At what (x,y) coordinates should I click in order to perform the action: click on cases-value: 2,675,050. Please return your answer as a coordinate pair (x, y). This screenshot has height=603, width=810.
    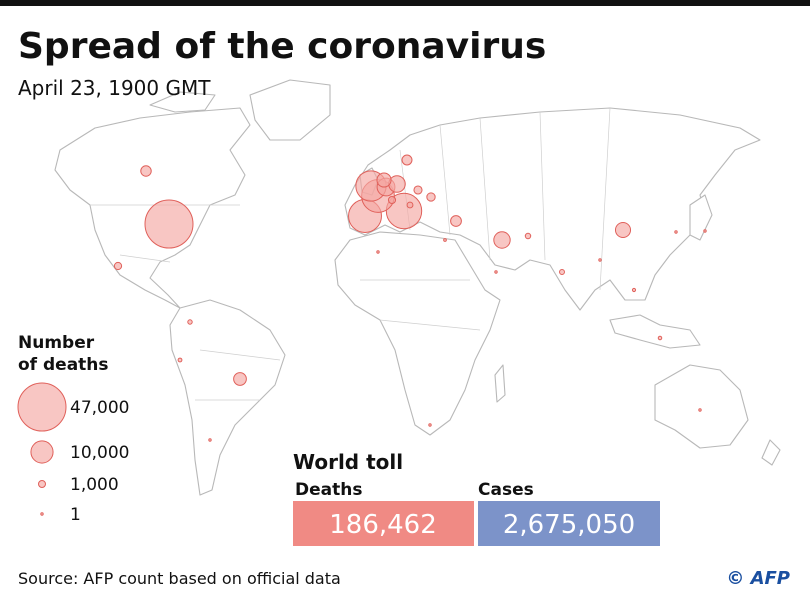
    Looking at the image, I should click on (569, 525).